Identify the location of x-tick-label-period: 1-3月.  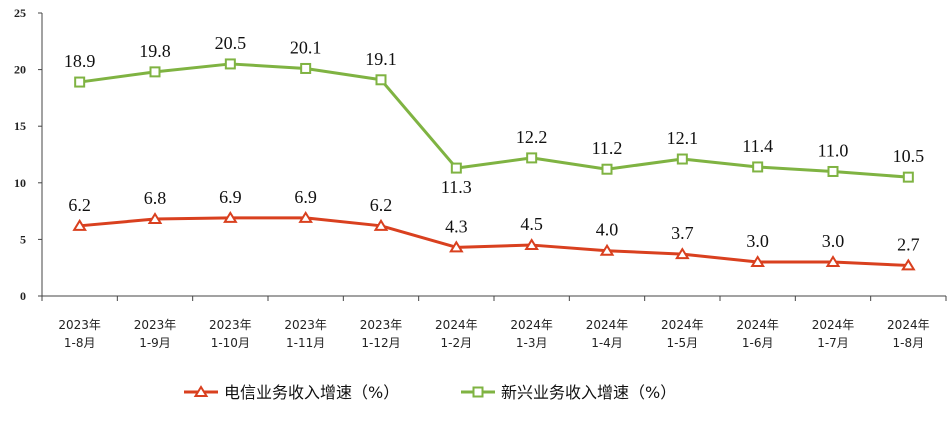
(532, 343).